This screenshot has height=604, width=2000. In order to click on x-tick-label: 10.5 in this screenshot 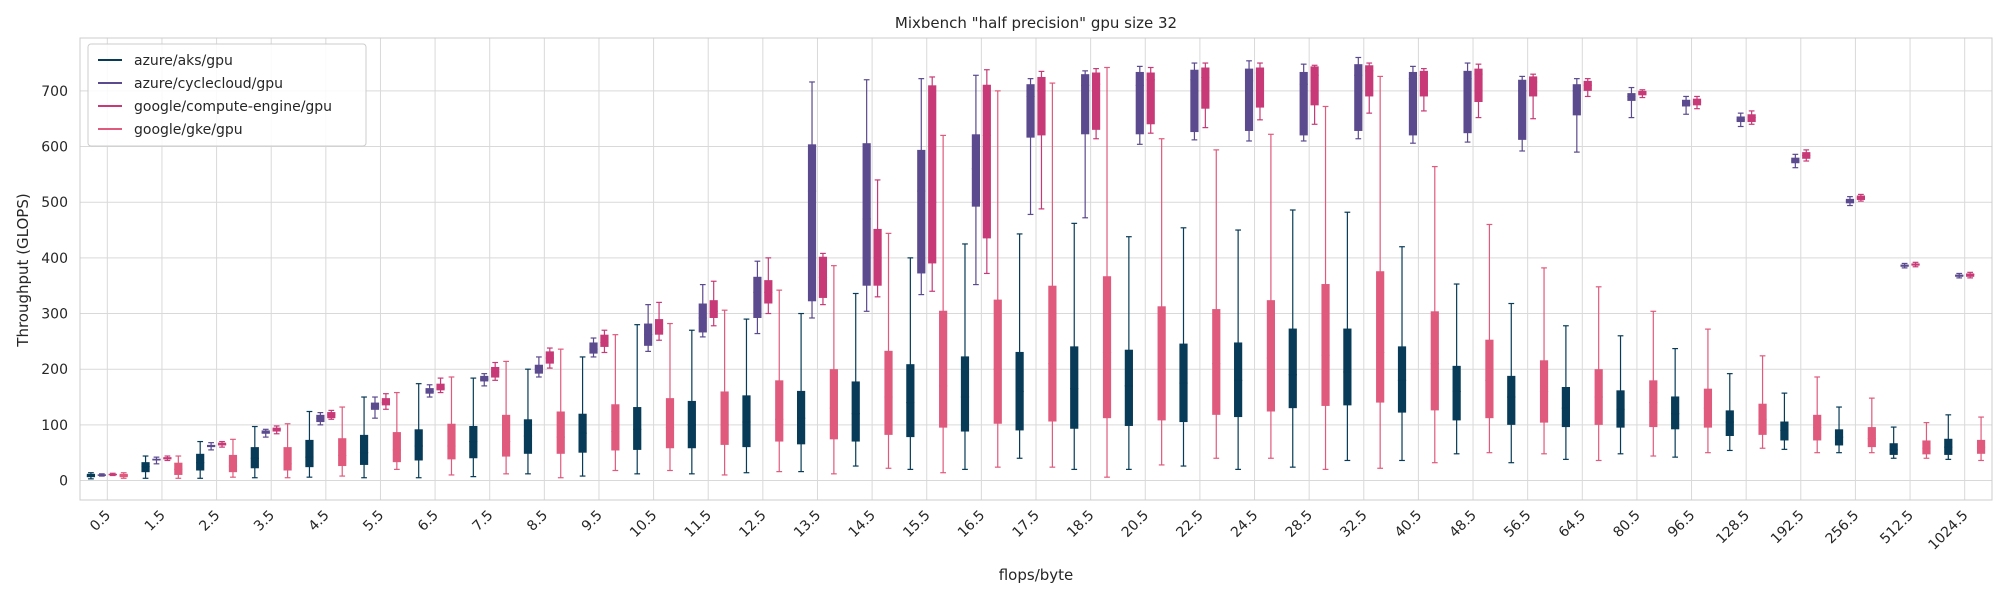, I will do `click(643, 524)`.